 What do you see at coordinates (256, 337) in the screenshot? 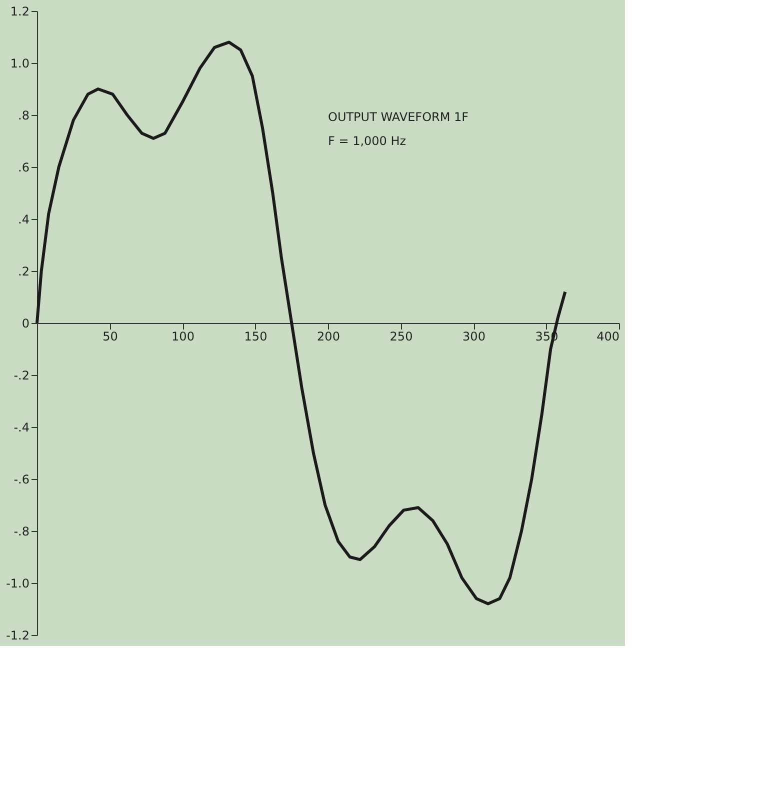
I see `x-tick-label: 150` at bounding box center [256, 337].